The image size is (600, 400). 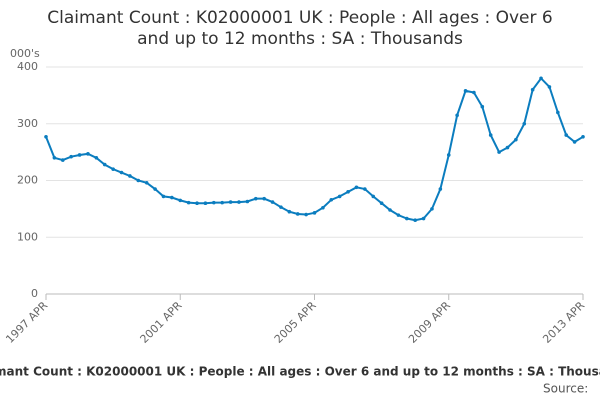 What do you see at coordinates (27, 123) in the screenshot?
I see `y-tick-label: 300` at bounding box center [27, 123].